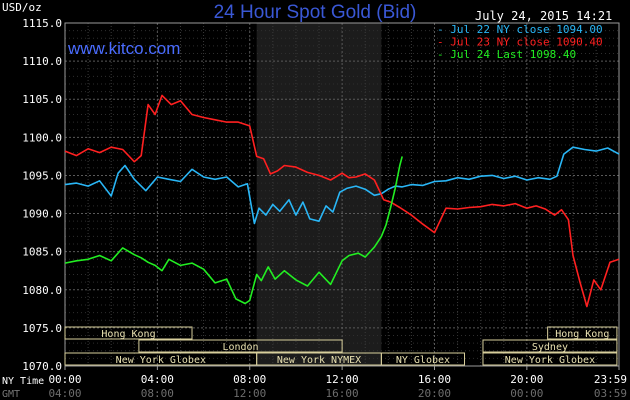  What do you see at coordinates (342, 379) in the screenshot?
I see `x-tick-label-ny: 12:00` at bounding box center [342, 379].